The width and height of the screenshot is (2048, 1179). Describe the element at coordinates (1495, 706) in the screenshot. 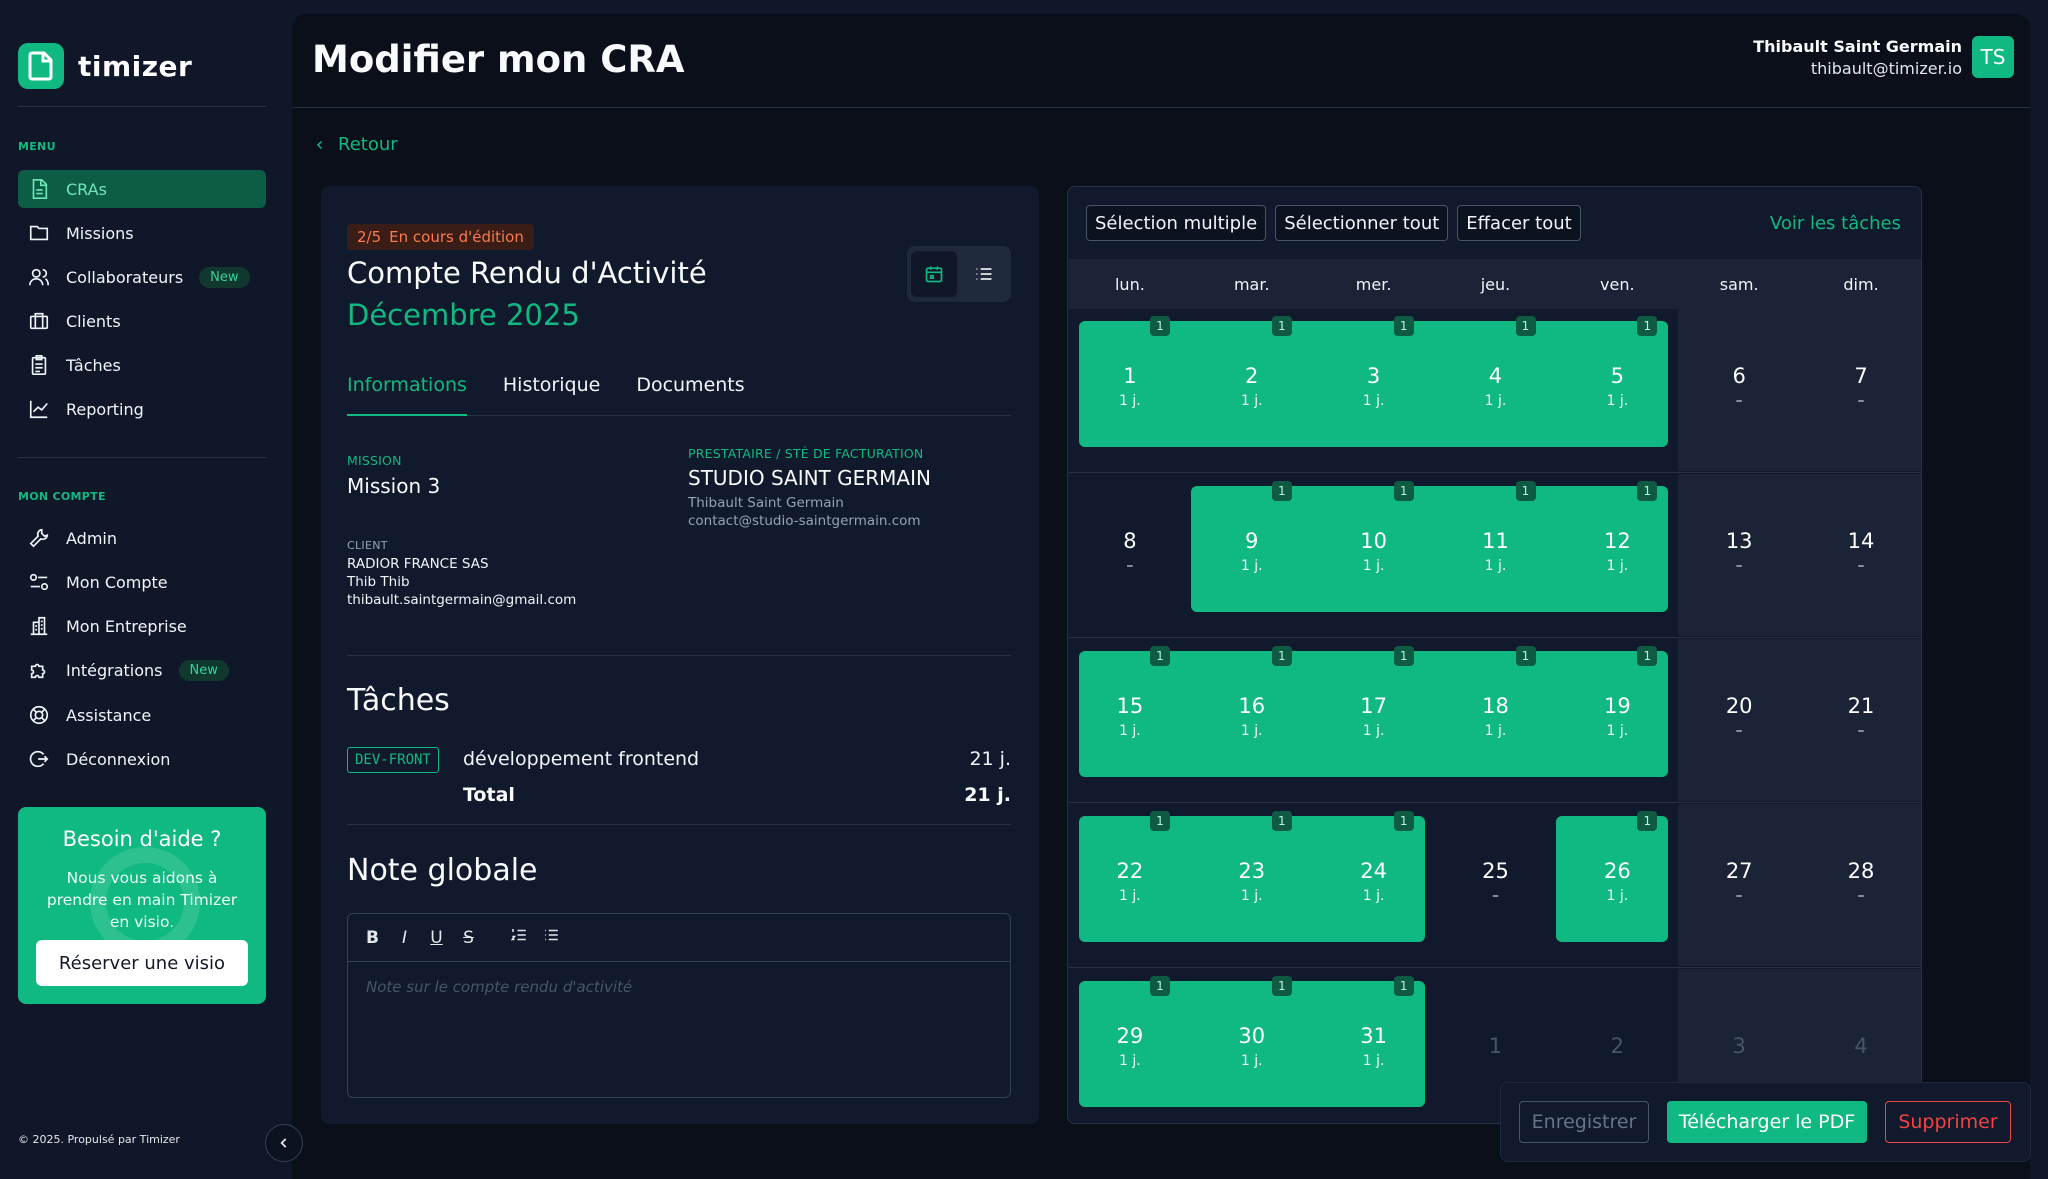

I see `day-number: 18` at that location.